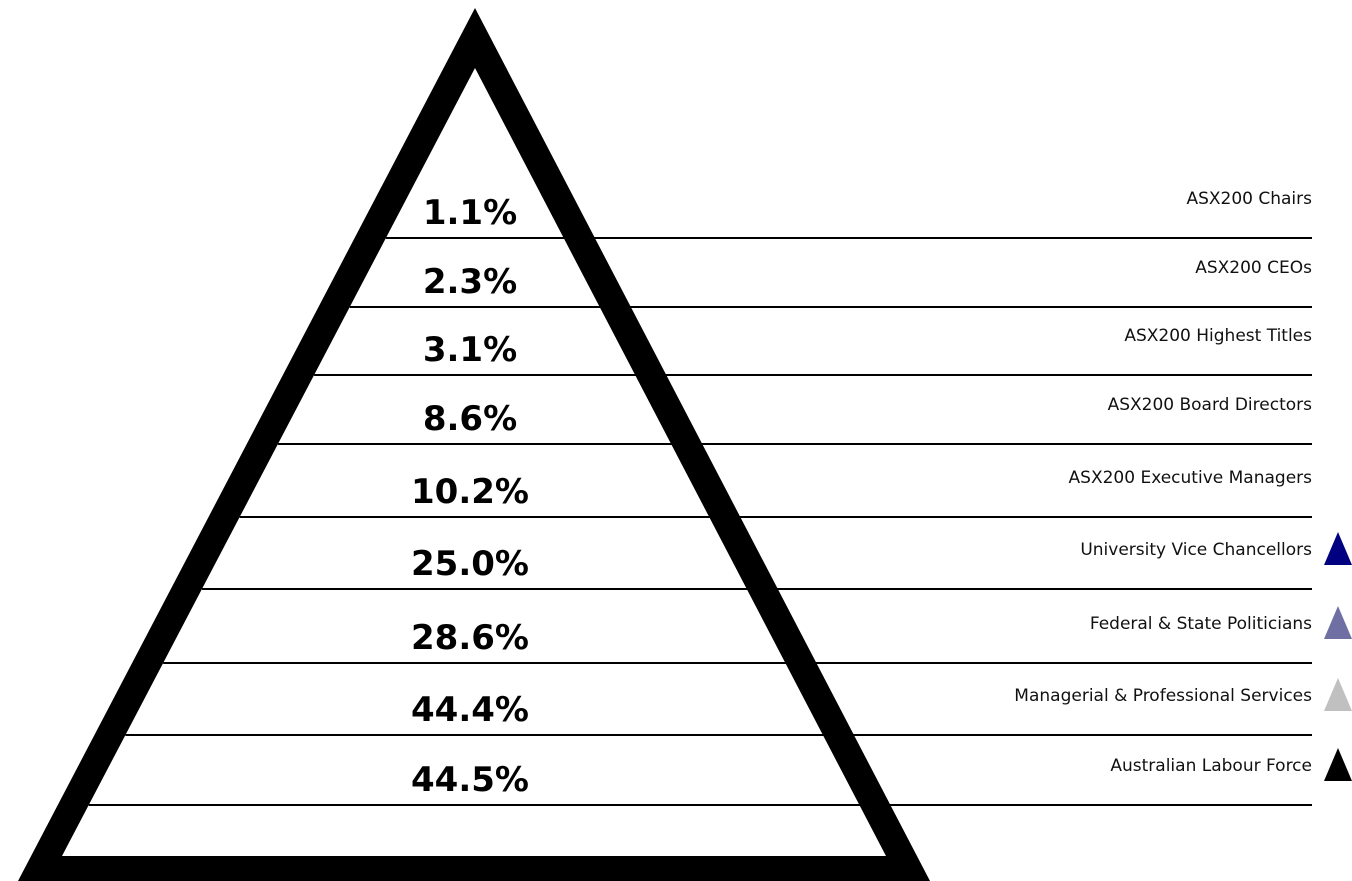 The width and height of the screenshot is (1352, 881). What do you see at coordinates (1211, 766) in the screenshot?
I see `level-label: Australian Labour Force` at bounding box center [1211, 766].